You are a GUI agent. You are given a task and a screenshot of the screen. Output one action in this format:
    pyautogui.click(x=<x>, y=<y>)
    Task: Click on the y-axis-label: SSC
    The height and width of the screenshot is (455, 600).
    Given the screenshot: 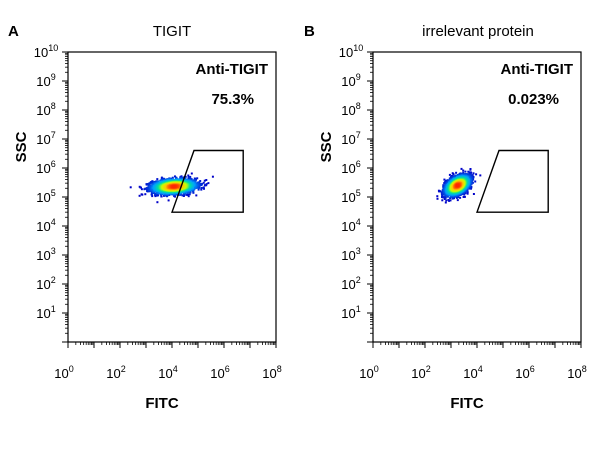 What is the action you would take?
    pyautogui.click(x=21, y=146)
    